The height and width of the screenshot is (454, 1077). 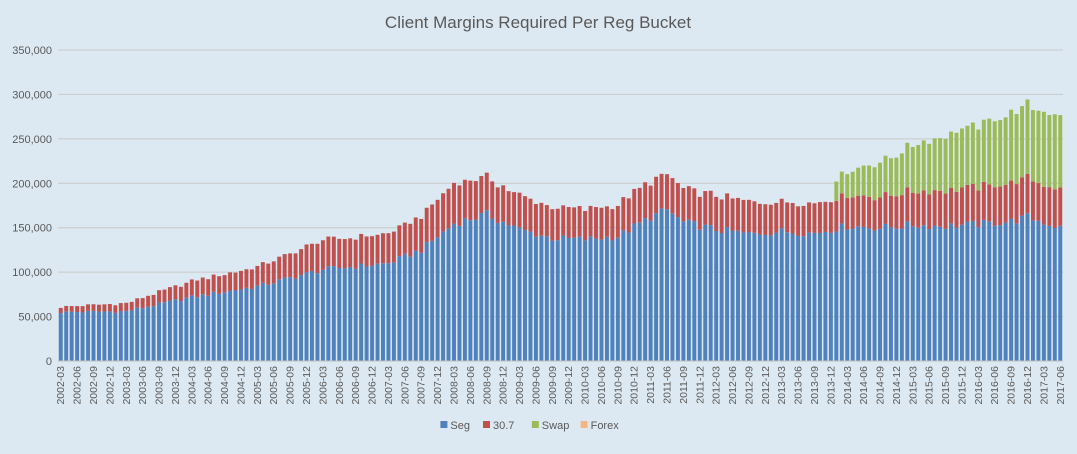 I want to click on x-tick-label: 2002-12, so click(x=110, y=385).